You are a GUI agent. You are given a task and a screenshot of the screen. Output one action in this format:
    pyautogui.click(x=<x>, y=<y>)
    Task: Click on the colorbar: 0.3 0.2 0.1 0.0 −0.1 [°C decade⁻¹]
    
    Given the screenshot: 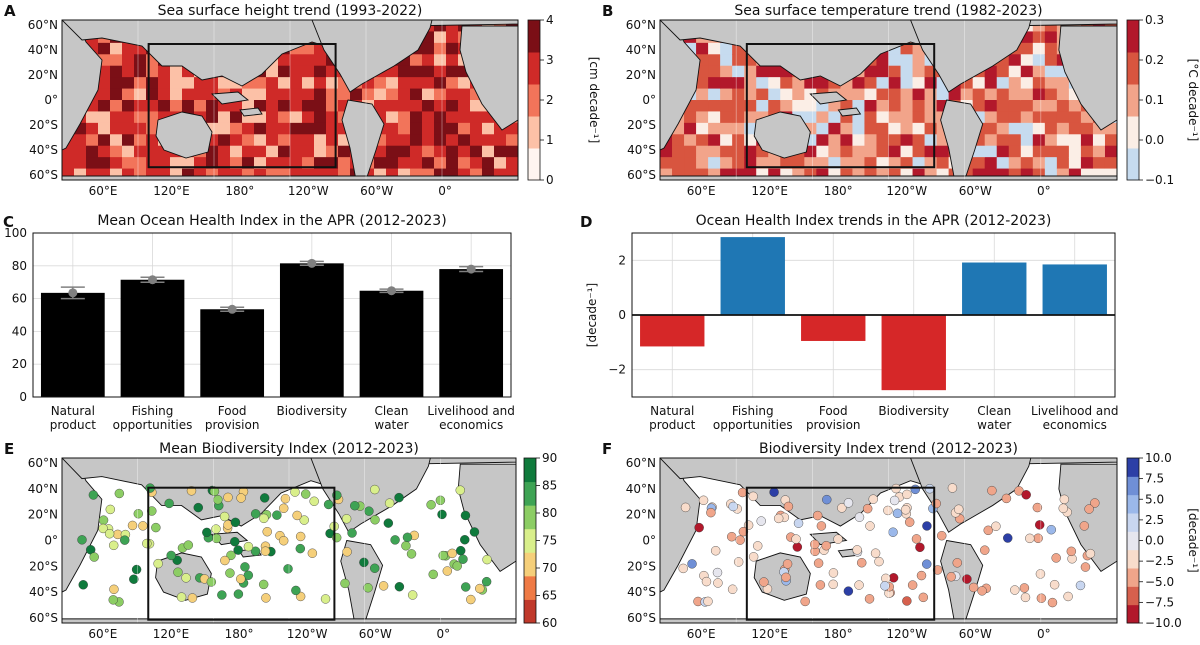 What is the action you would take?
    pyautogui.click(x=1163, y=100)
    